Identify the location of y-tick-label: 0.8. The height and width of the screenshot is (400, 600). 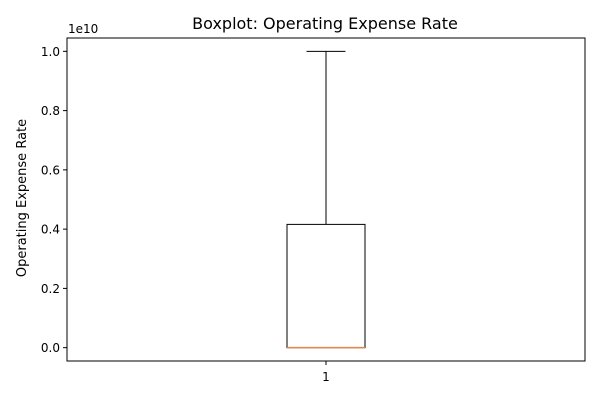
(50, 111).